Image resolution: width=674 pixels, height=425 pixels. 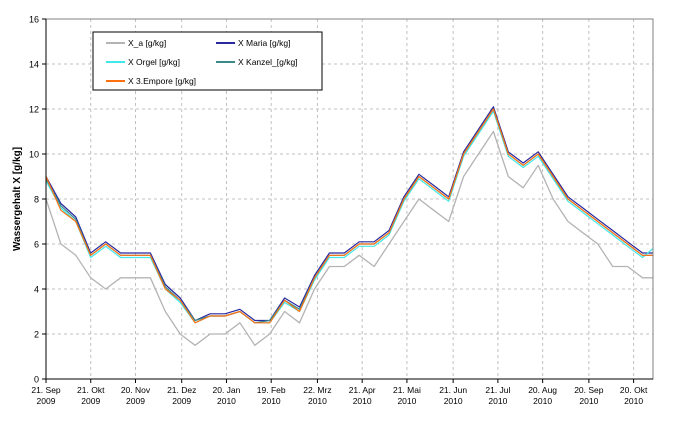 I want to click on y-tick-label: 0, so click(x=36, y=380).